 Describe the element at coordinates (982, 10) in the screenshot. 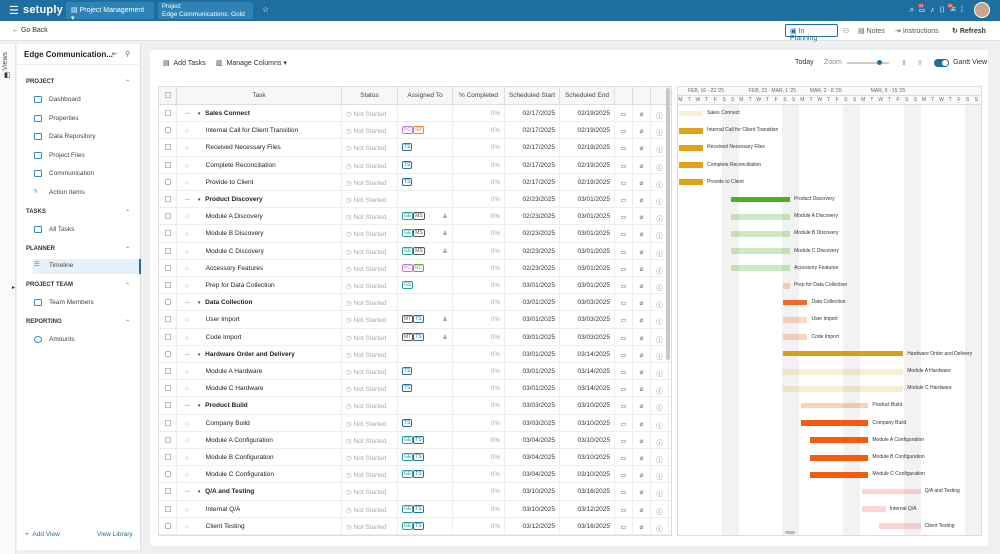

I see `avatar` at that location.